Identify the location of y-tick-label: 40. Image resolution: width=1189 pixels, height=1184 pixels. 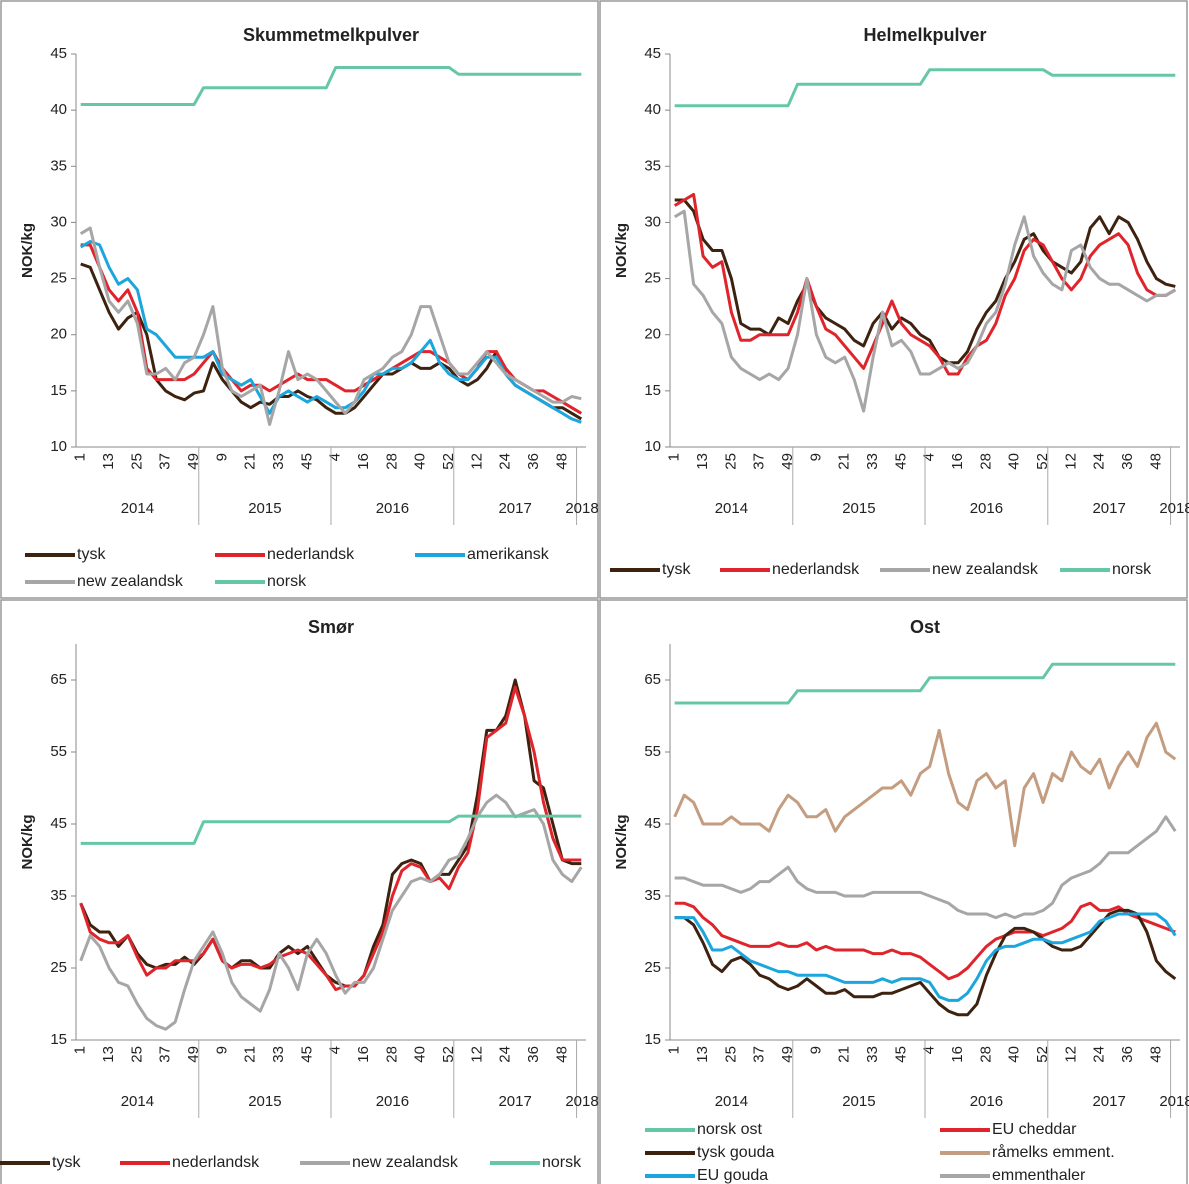
(58, 109).